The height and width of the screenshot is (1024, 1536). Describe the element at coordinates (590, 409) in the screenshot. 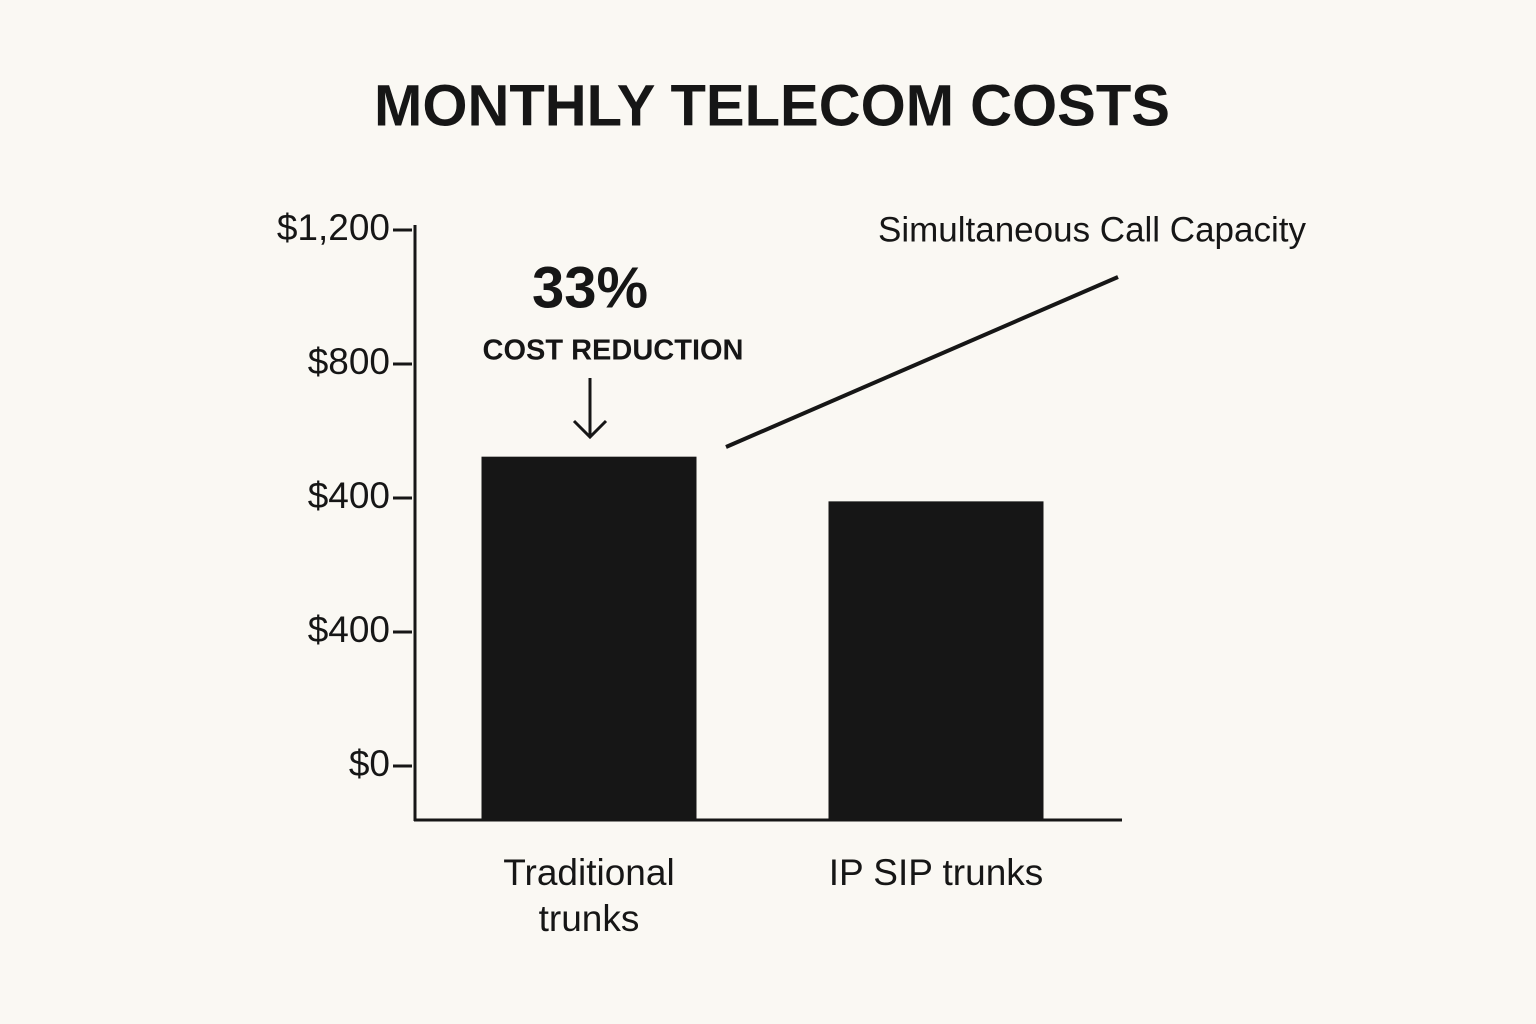

I see `annotation-arrow` at that location.